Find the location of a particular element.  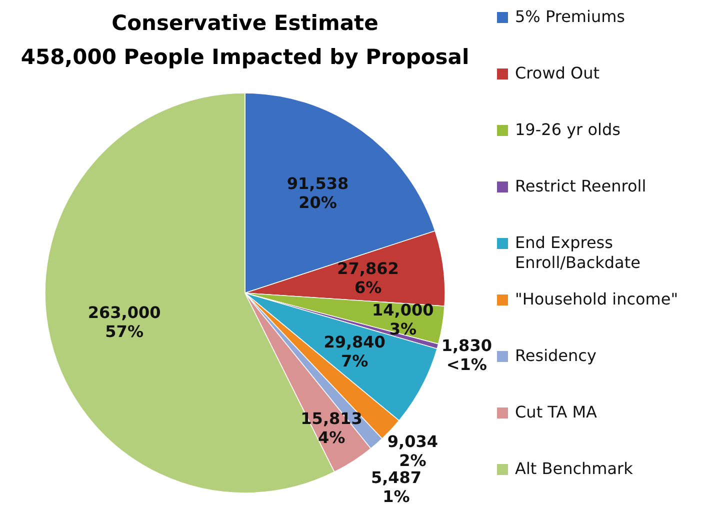

legend-label: Restrict Reenroll is located at coordinates (580, 186).